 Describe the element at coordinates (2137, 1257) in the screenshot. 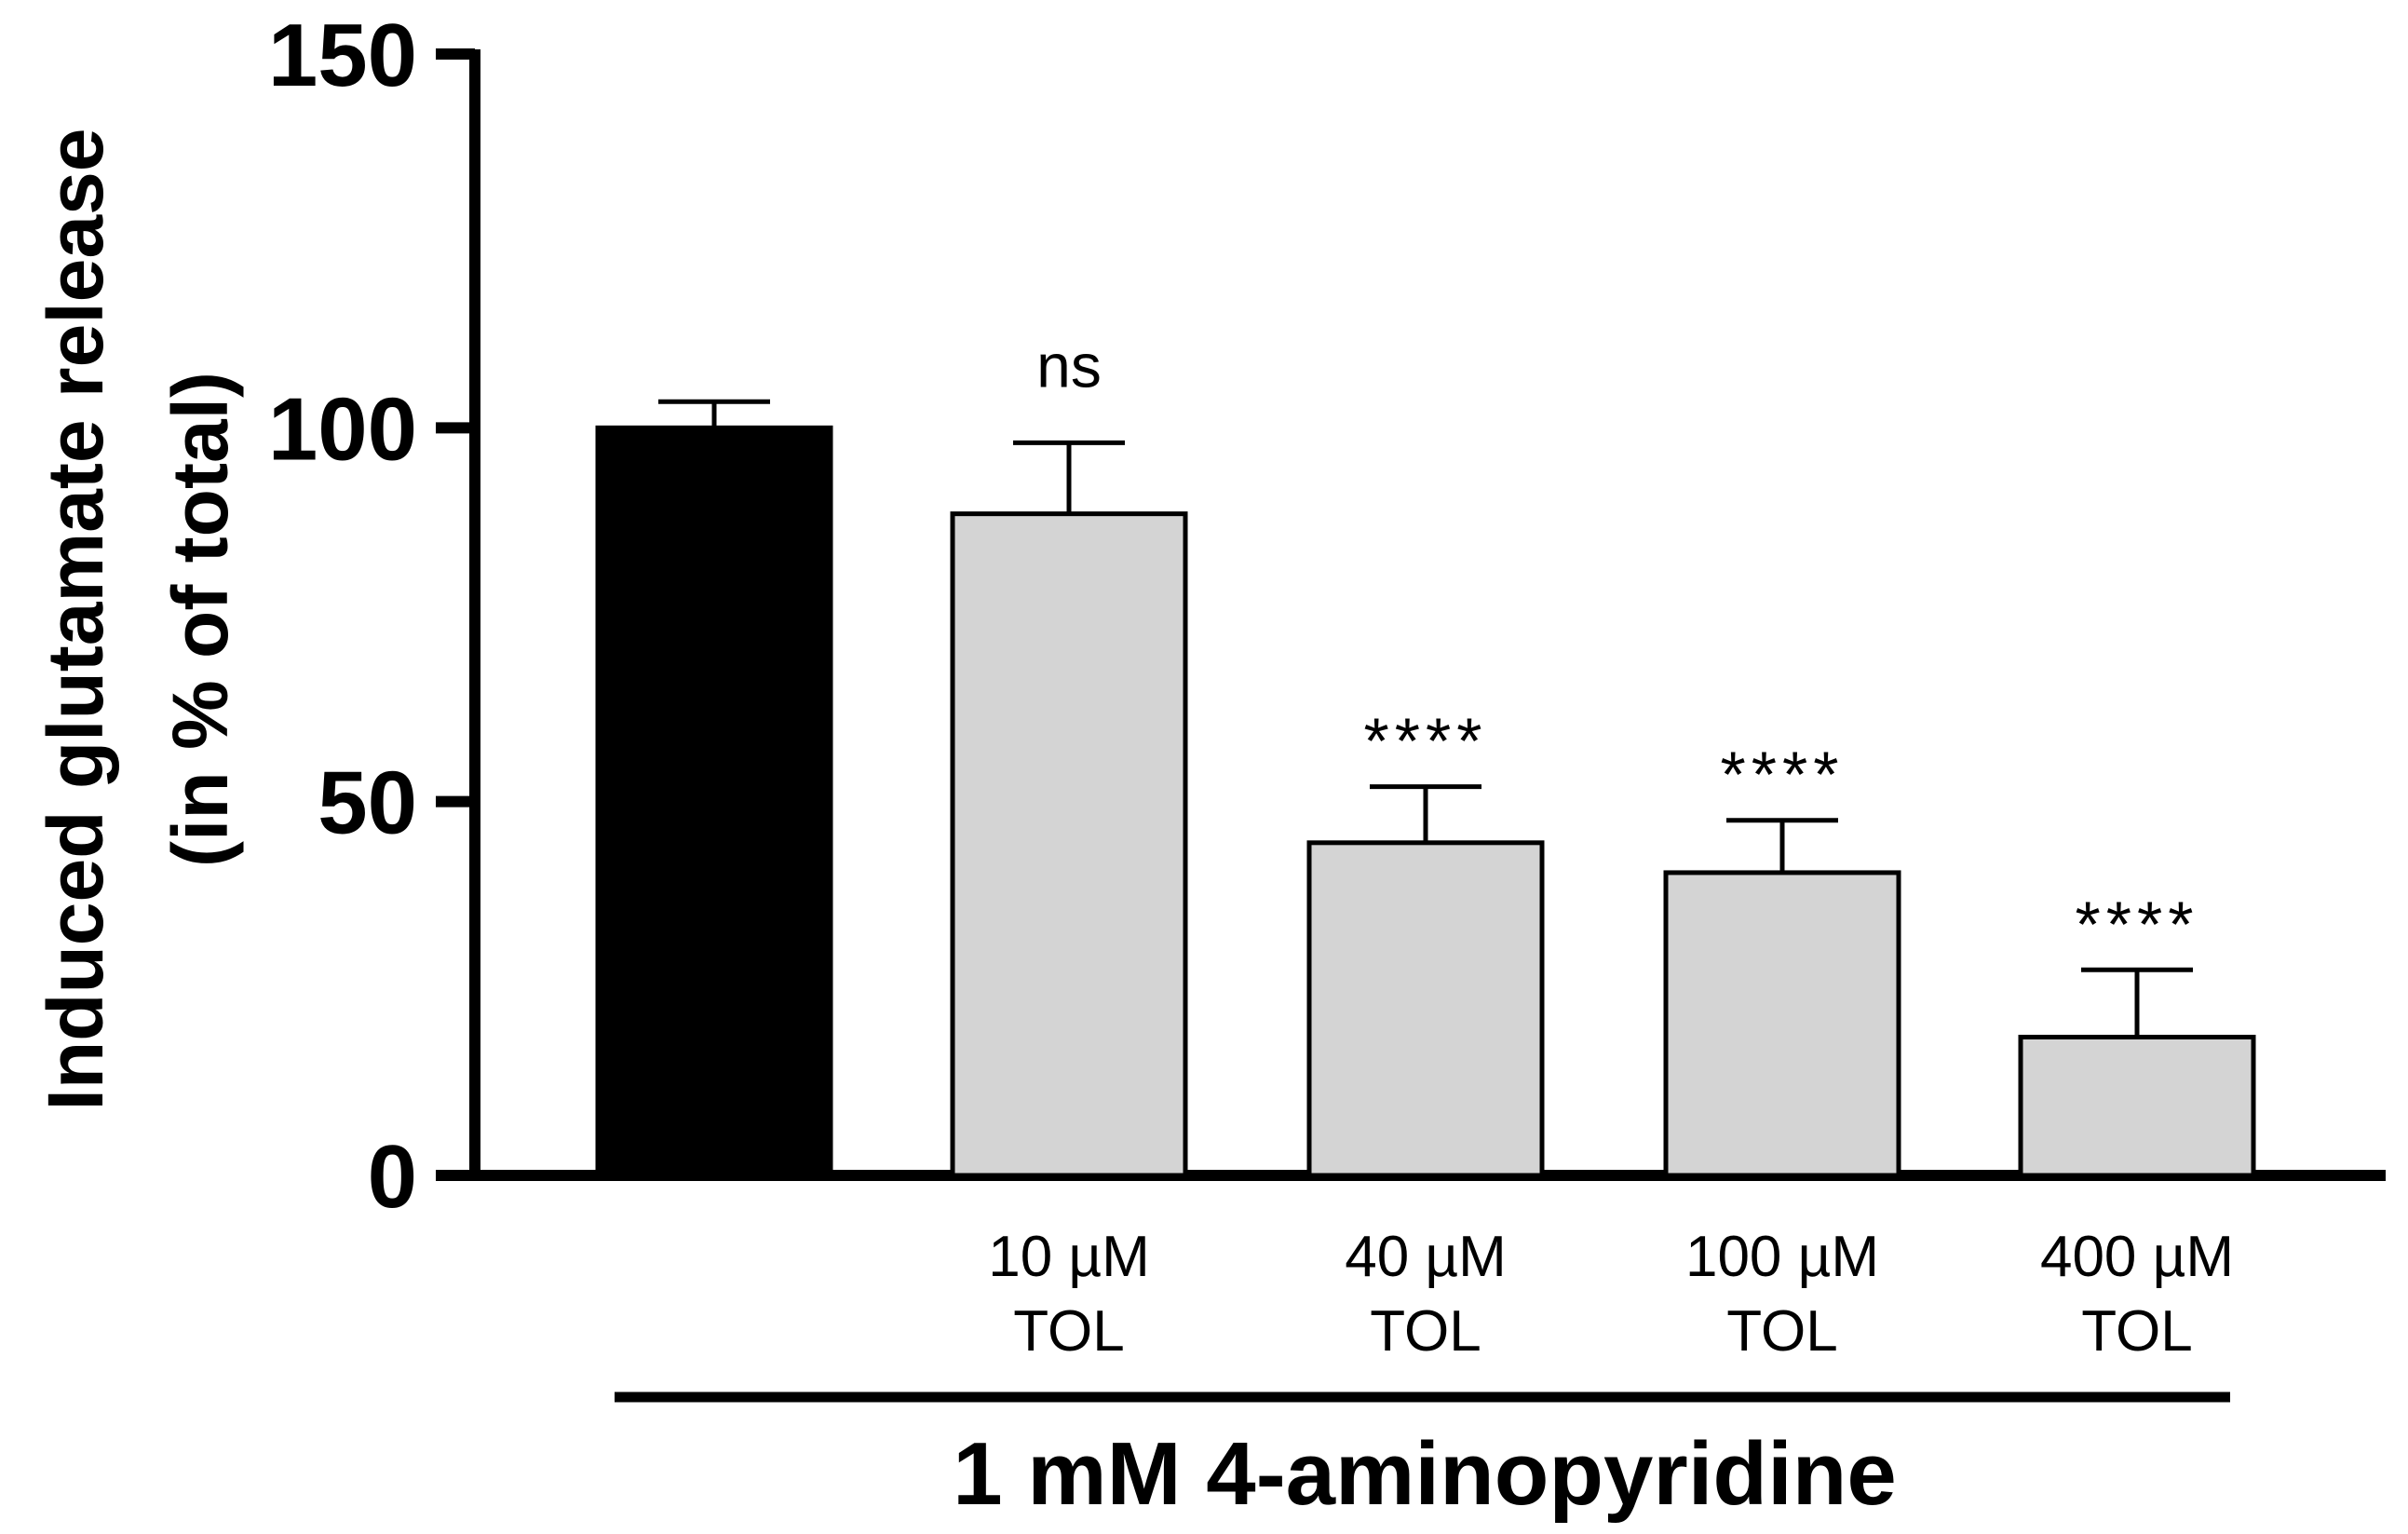

I see `x-category-label-line1: 400 µM` at that location.